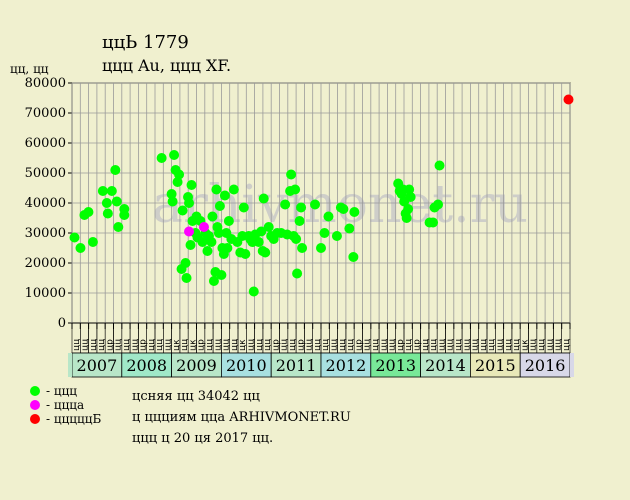 This screenshot has width=630, height=500. I want to click on legend-dot-unsold, so click(35, 405).